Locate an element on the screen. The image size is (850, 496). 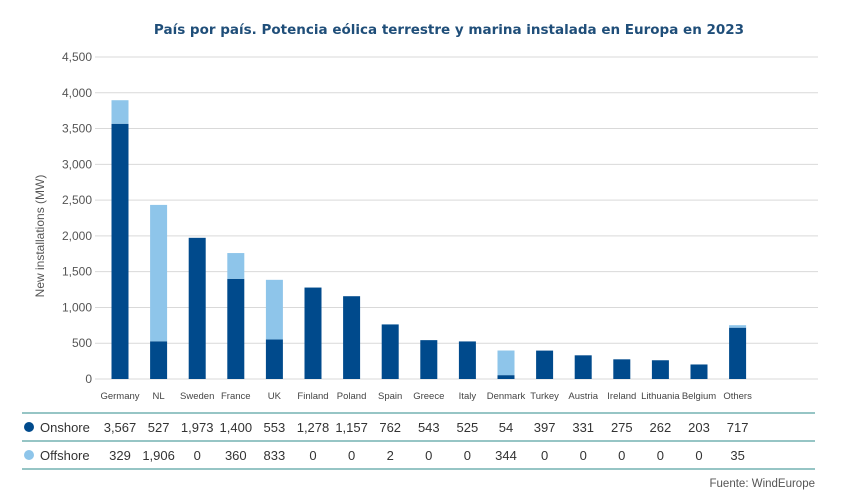
table-value: 275 is located at coordinates (622, 427).